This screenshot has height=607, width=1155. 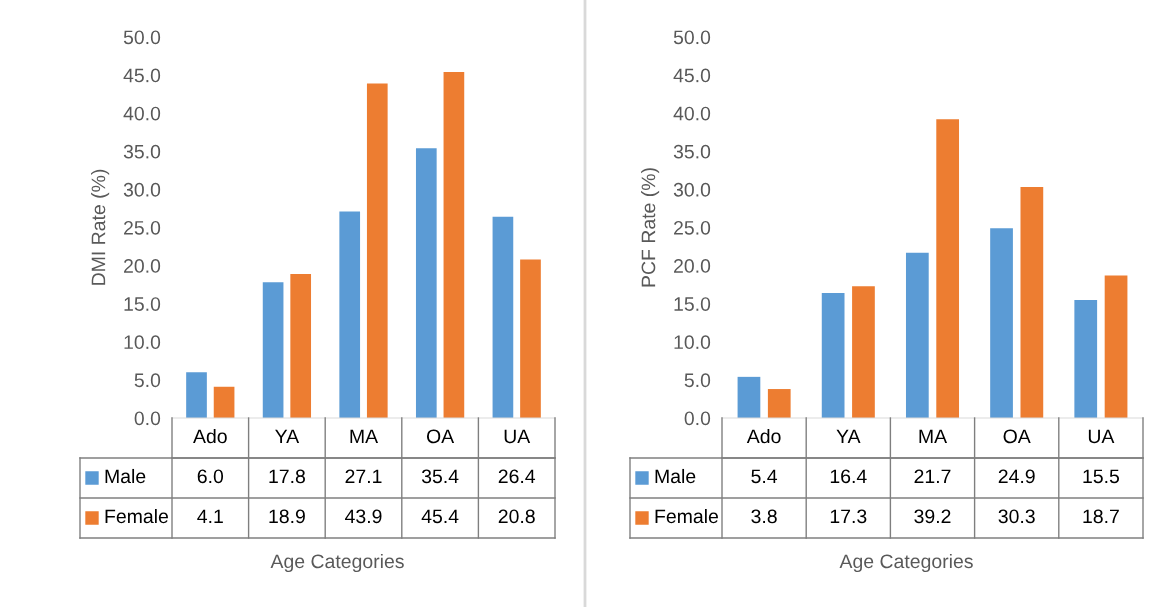 What do you see at coordinates (764, 476) in the screenshot?
I see `data-label: 5.4` at bounding box center [764, 476].